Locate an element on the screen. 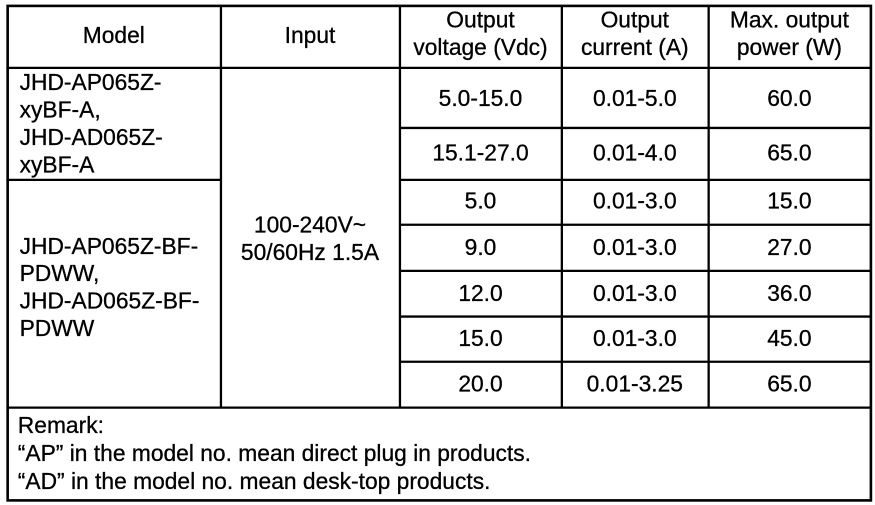 The height and width of the screenshot is (505, 875). svg-text: 20.0 is located at coordinates (480, 384).